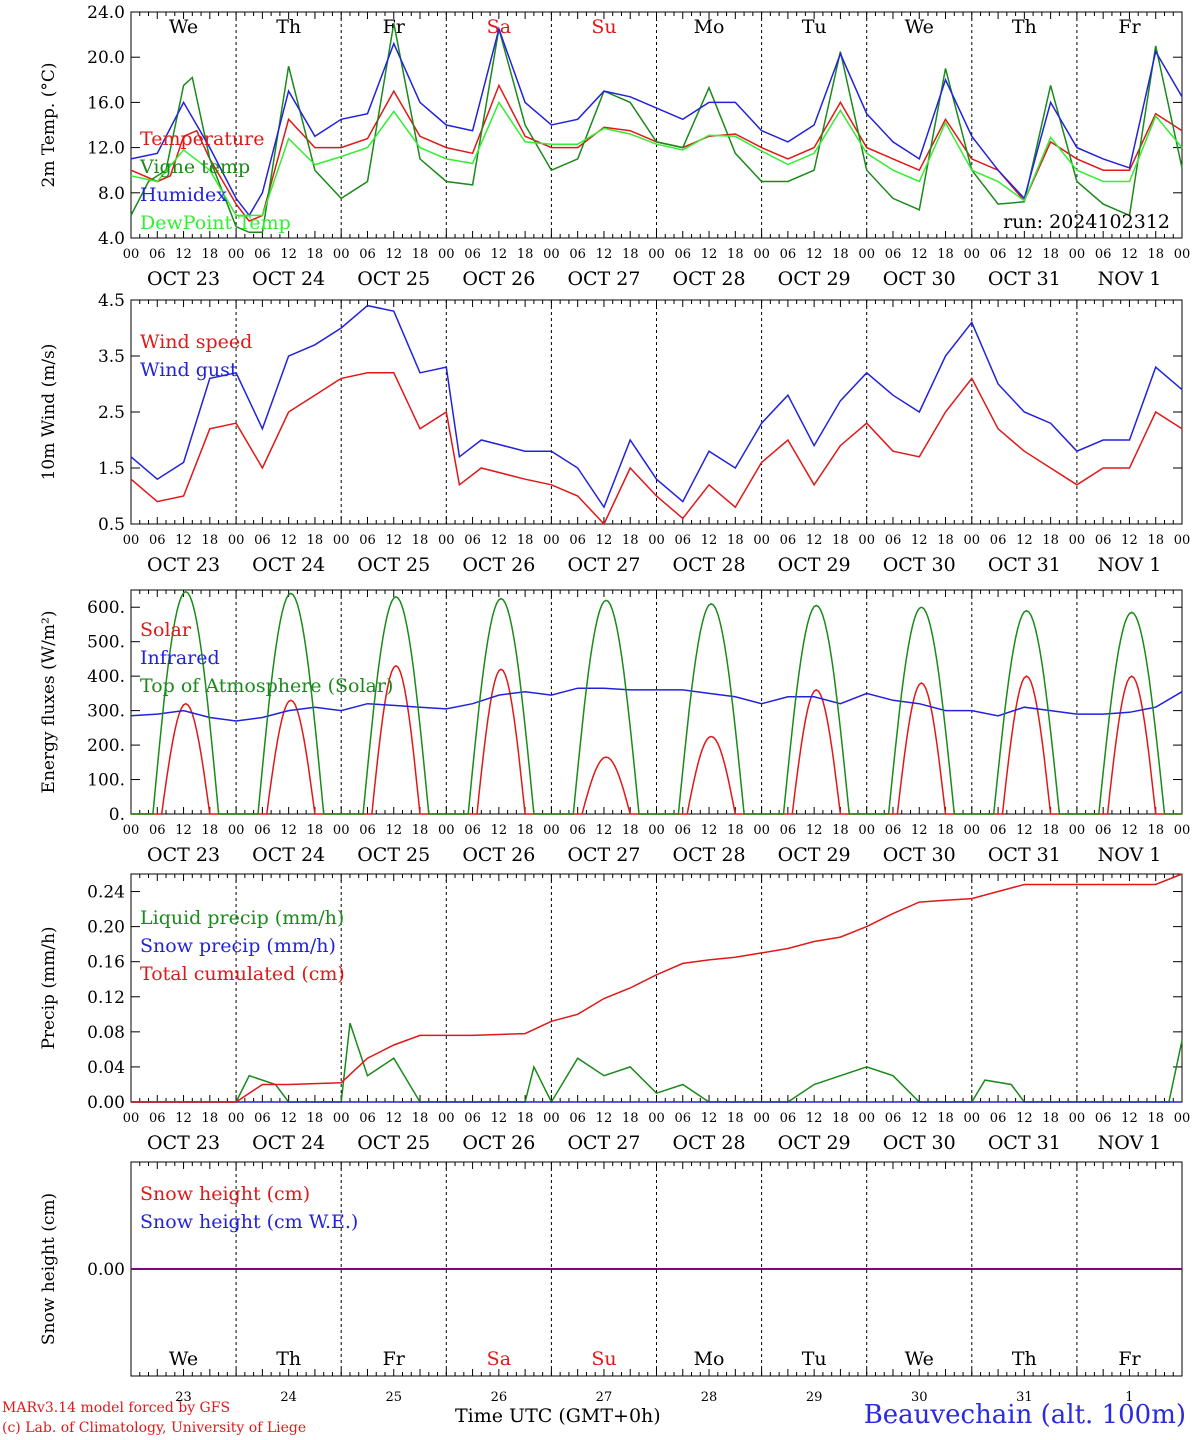  Describe the element at coordinates (49, 1269) in the screenshot. I see `y-axis-label: Snow height (cm)` at that location.